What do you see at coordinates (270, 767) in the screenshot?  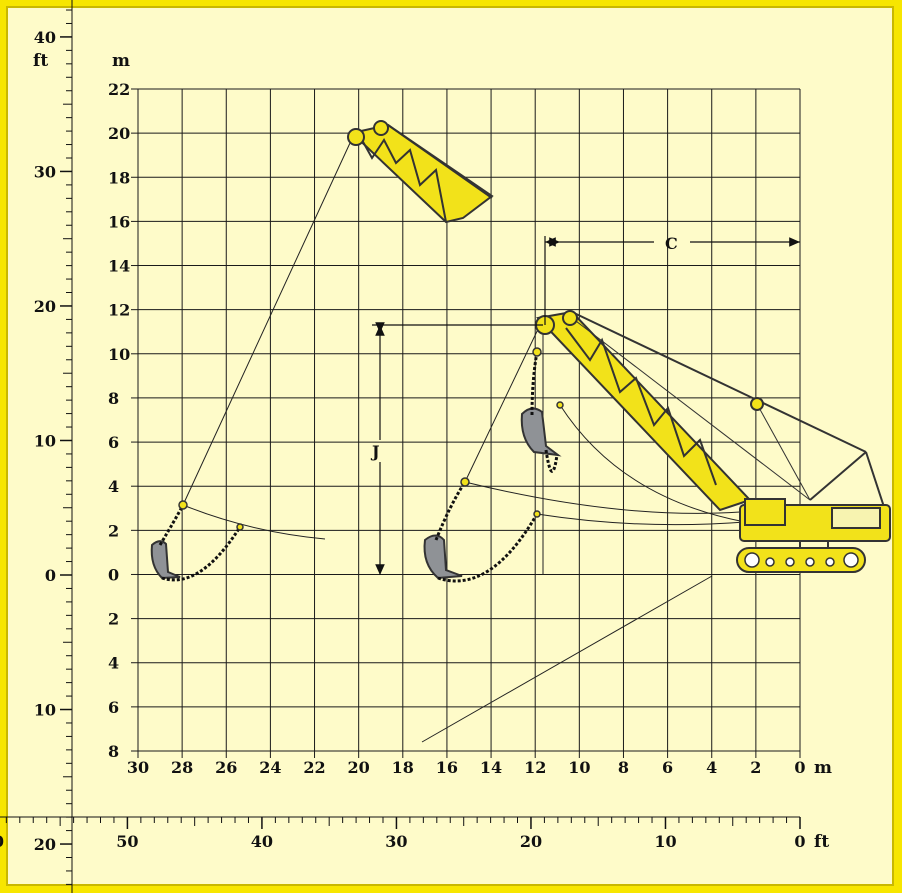 I see `x-tick-label-m: 24` at bounding box center [270, 767].